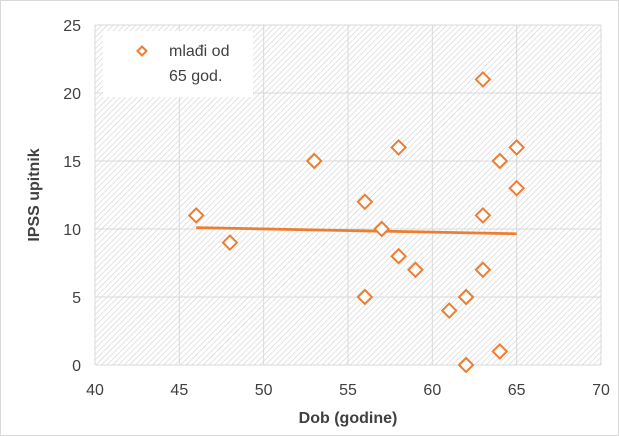  What do you see at coordinates (72, 162) in the screenshot?
I see `y-tick-label: 15` at bounding box center [72, 162].